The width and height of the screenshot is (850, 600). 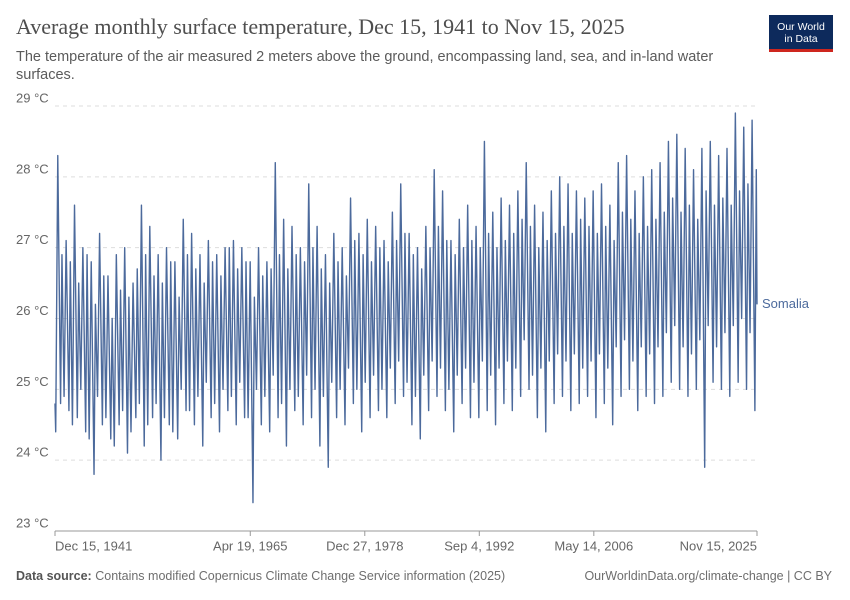 I want to click on source-label: Data source:, so click(x=54, y=576).